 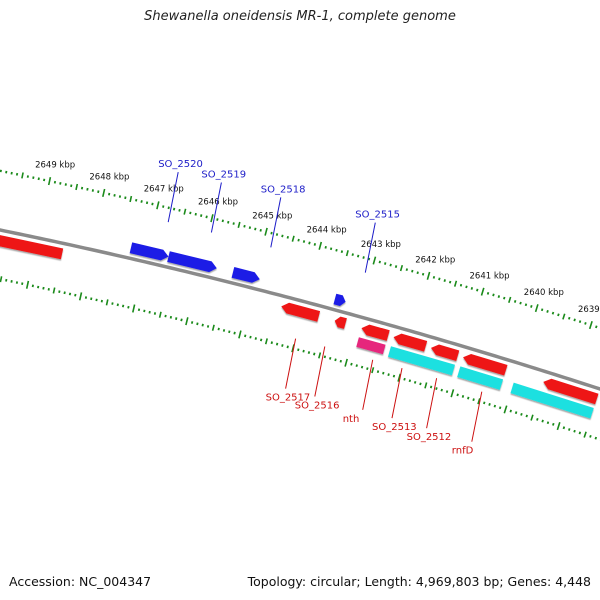 I want to click on gene-label: SO_2516, so click(x=317, y=406).